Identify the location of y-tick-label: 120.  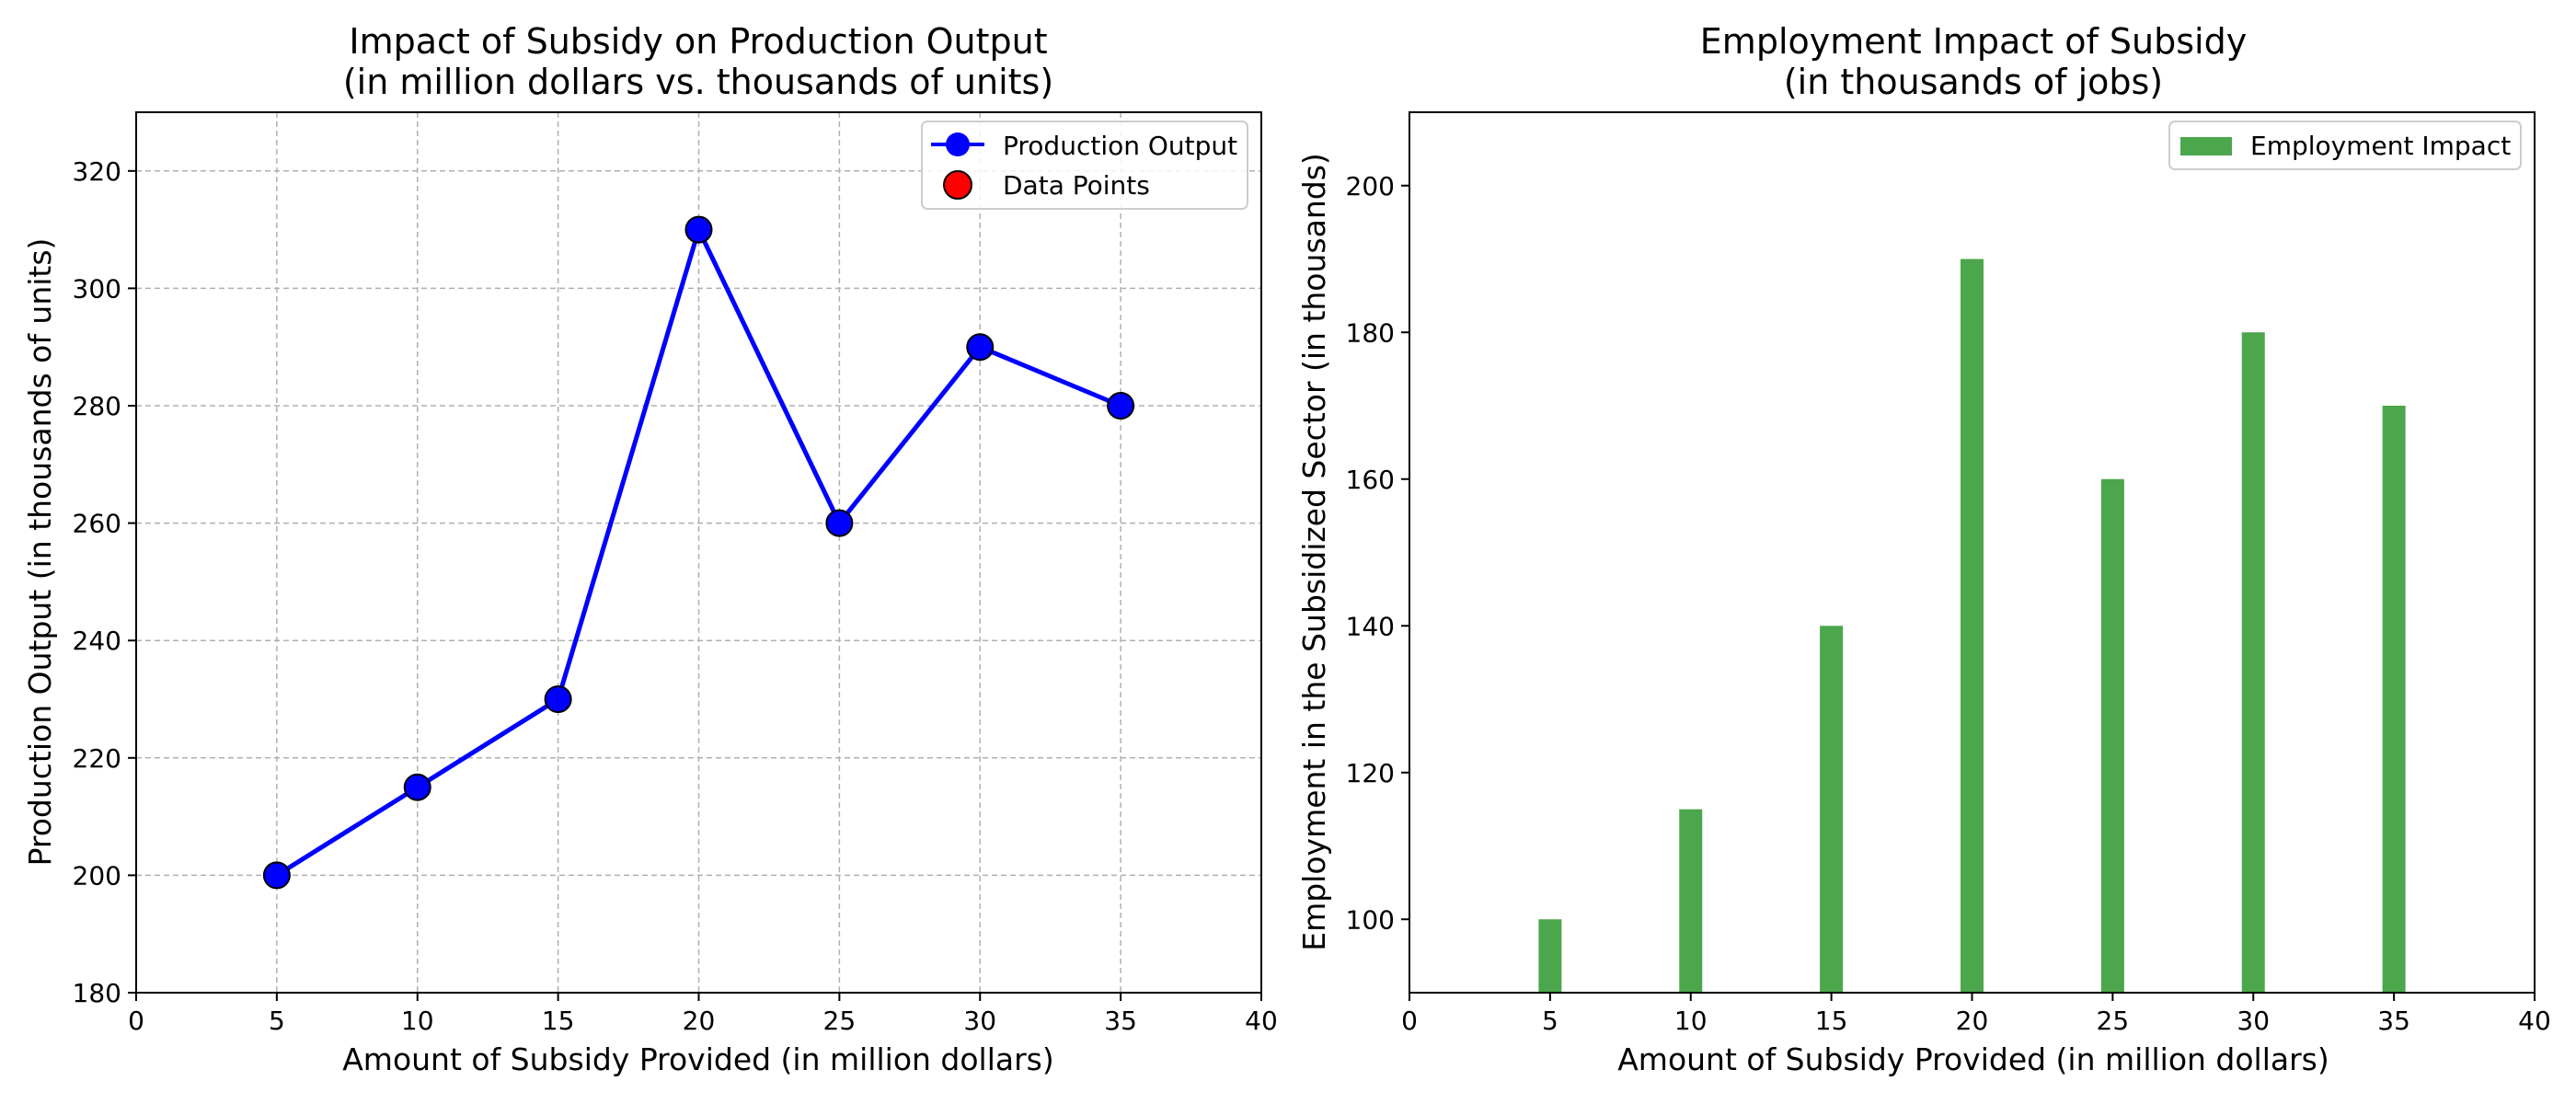
(1370, 773).